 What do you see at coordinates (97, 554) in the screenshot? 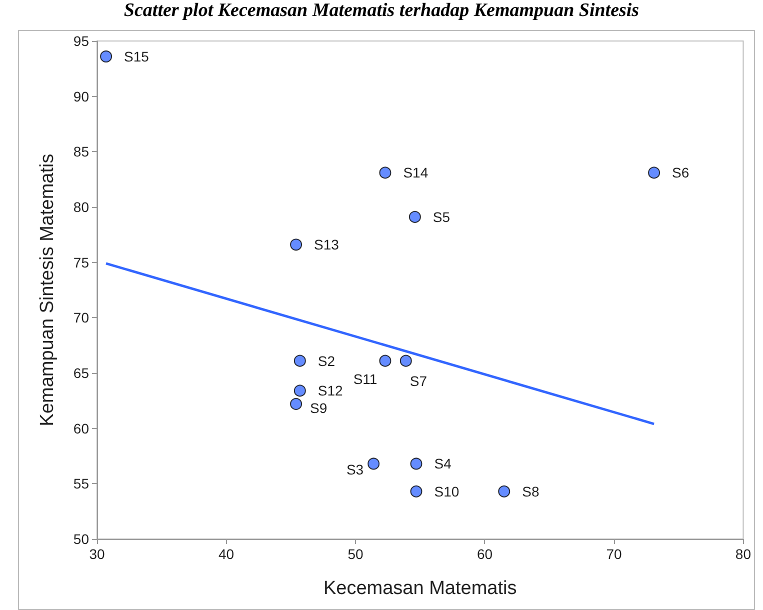
I see `x-tick-label: 30` at bounding box center [97, 554].